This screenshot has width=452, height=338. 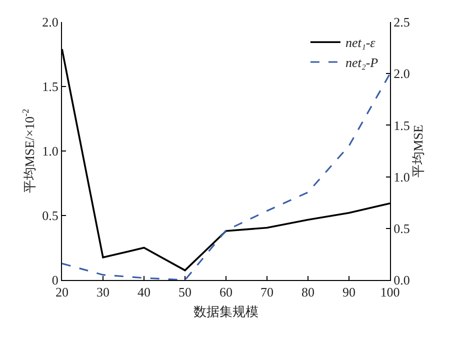 I want to click on x-tick-label: 20, so click(x=62, y=292).